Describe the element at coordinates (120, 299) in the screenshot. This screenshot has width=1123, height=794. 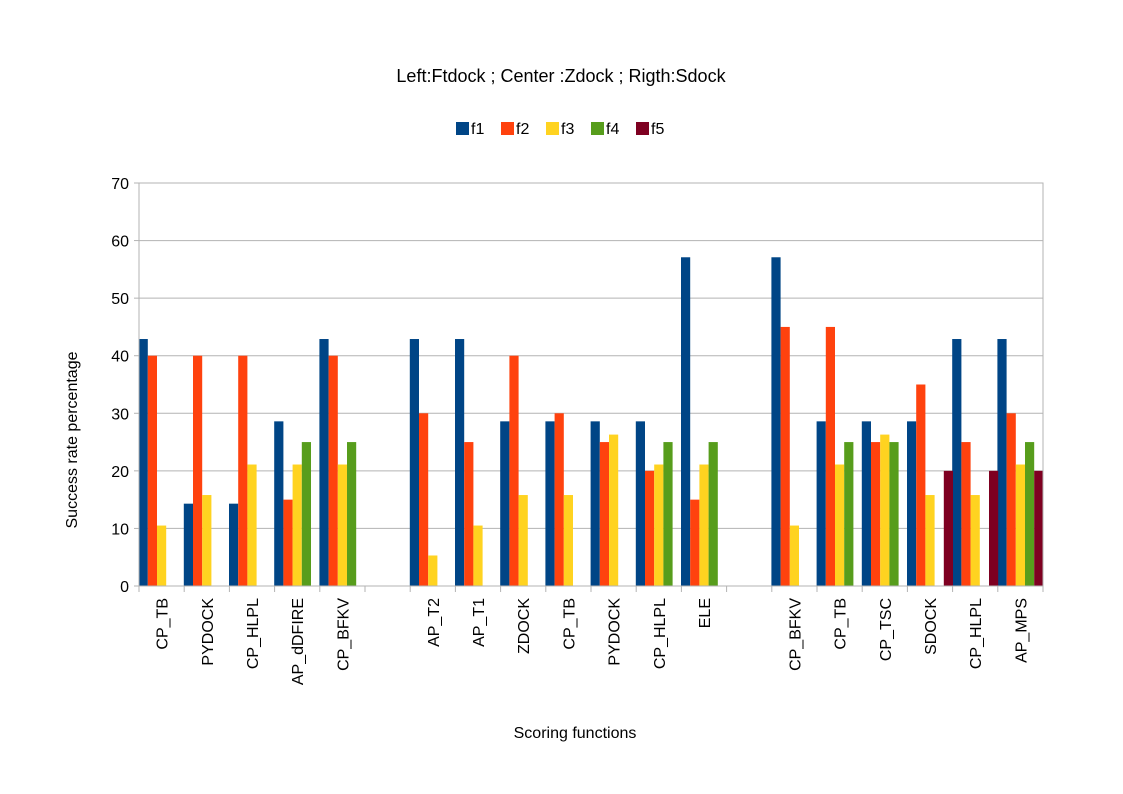
I see `y-tick-label: 50` at that location.